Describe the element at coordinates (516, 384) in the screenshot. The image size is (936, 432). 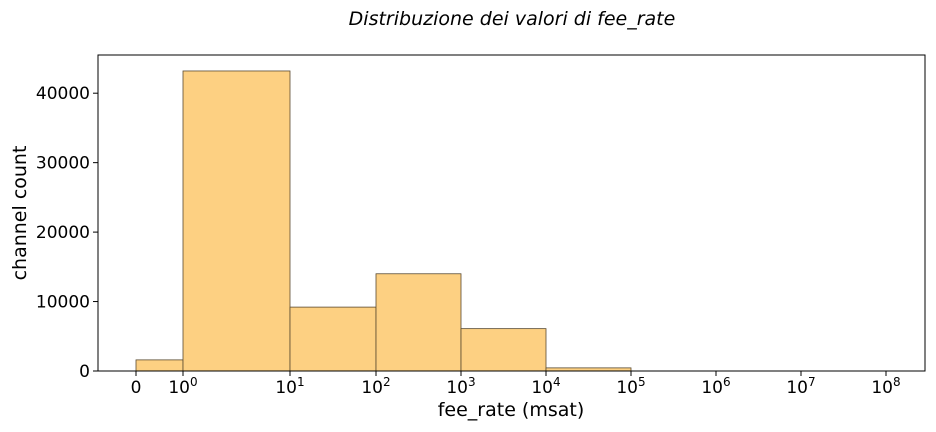
I see `x-axis-ticks: 0 100 10¹ 10² 10³ 10⁴ 10⁵ 10⁶ 10⁷ 10⁸` at that location.